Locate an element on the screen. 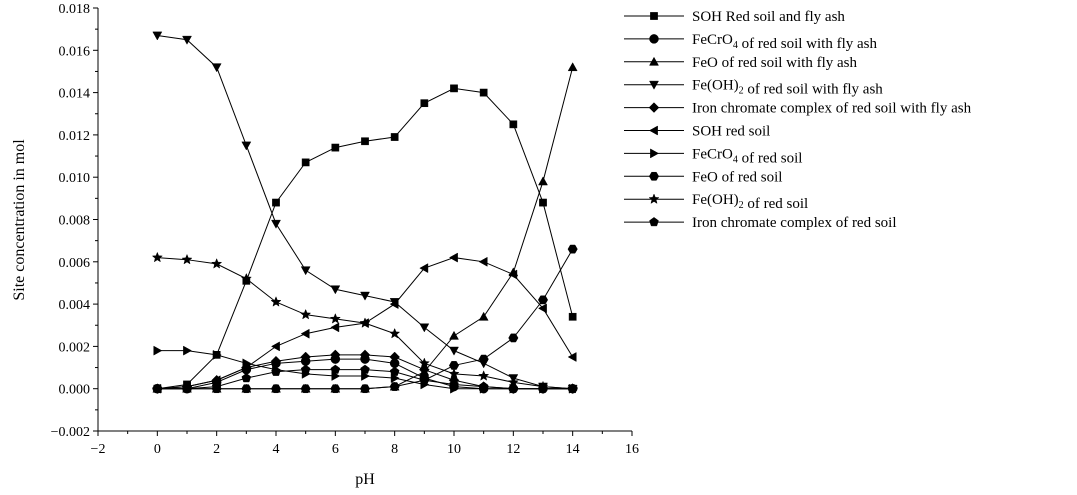 Image resolution: width=1077 pixels, height=495 pixels. legend-label: FeO of red soil is located at coordinates (737, 177).